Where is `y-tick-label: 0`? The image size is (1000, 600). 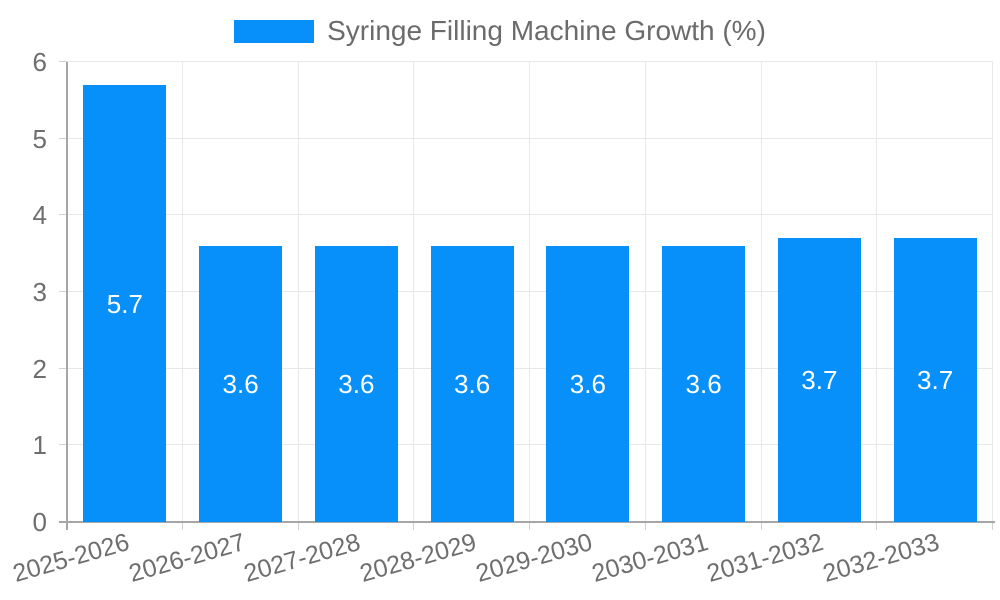 y-tick-label: 0 is located at coordinates (39, 522).